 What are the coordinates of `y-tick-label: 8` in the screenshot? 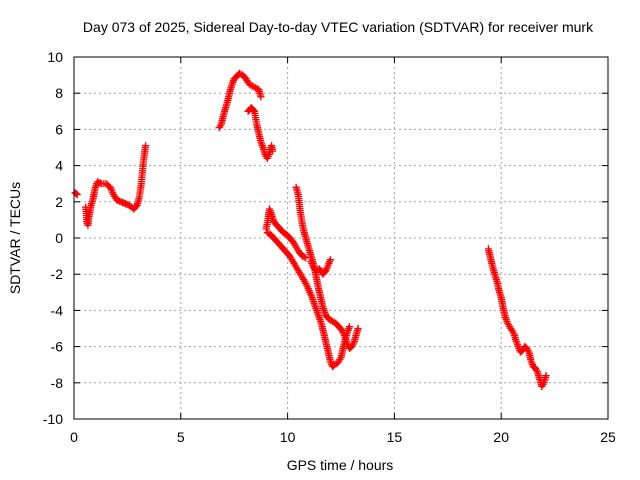 It's located at (59, 93).